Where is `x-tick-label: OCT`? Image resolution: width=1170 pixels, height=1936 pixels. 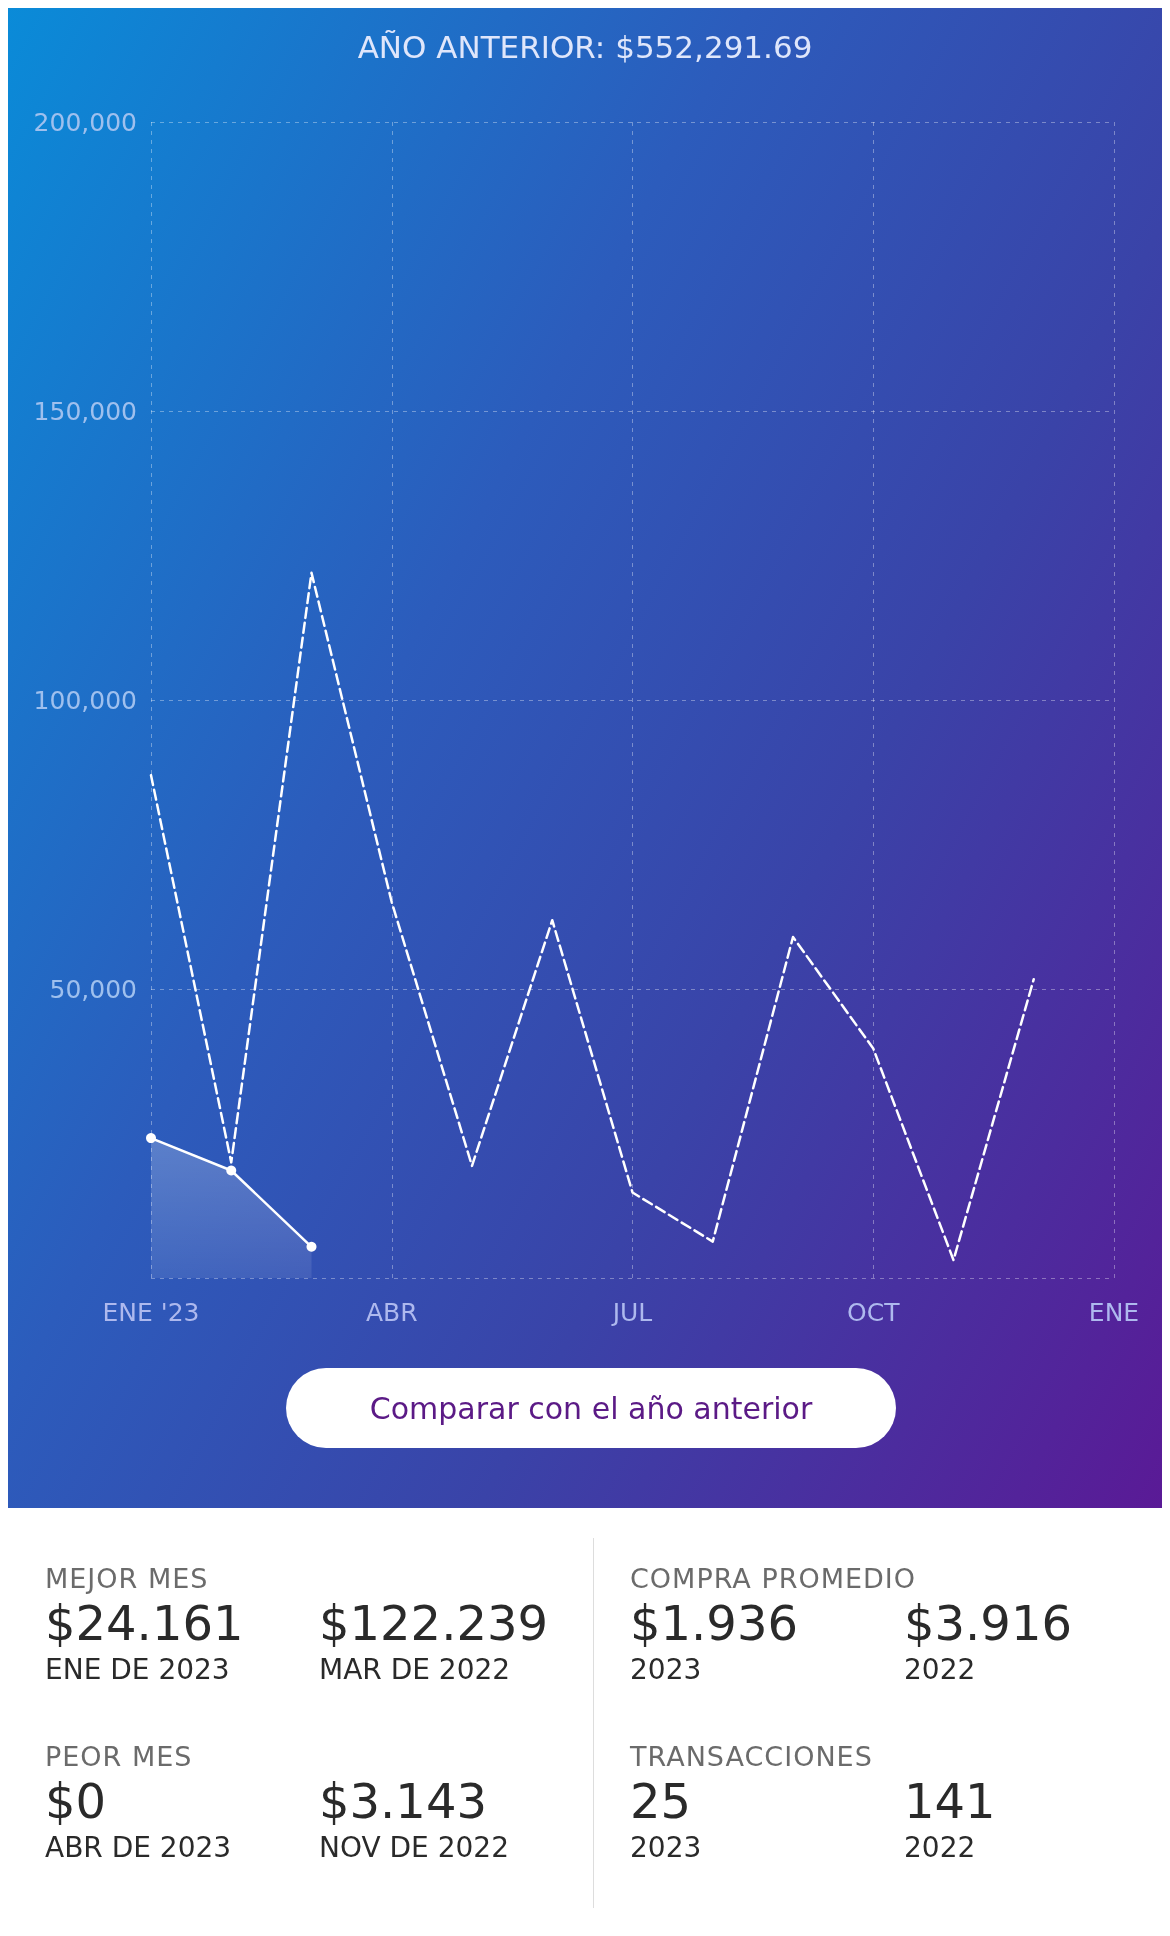
x-tick-label: OCT is located at coordinates (874, 1312).